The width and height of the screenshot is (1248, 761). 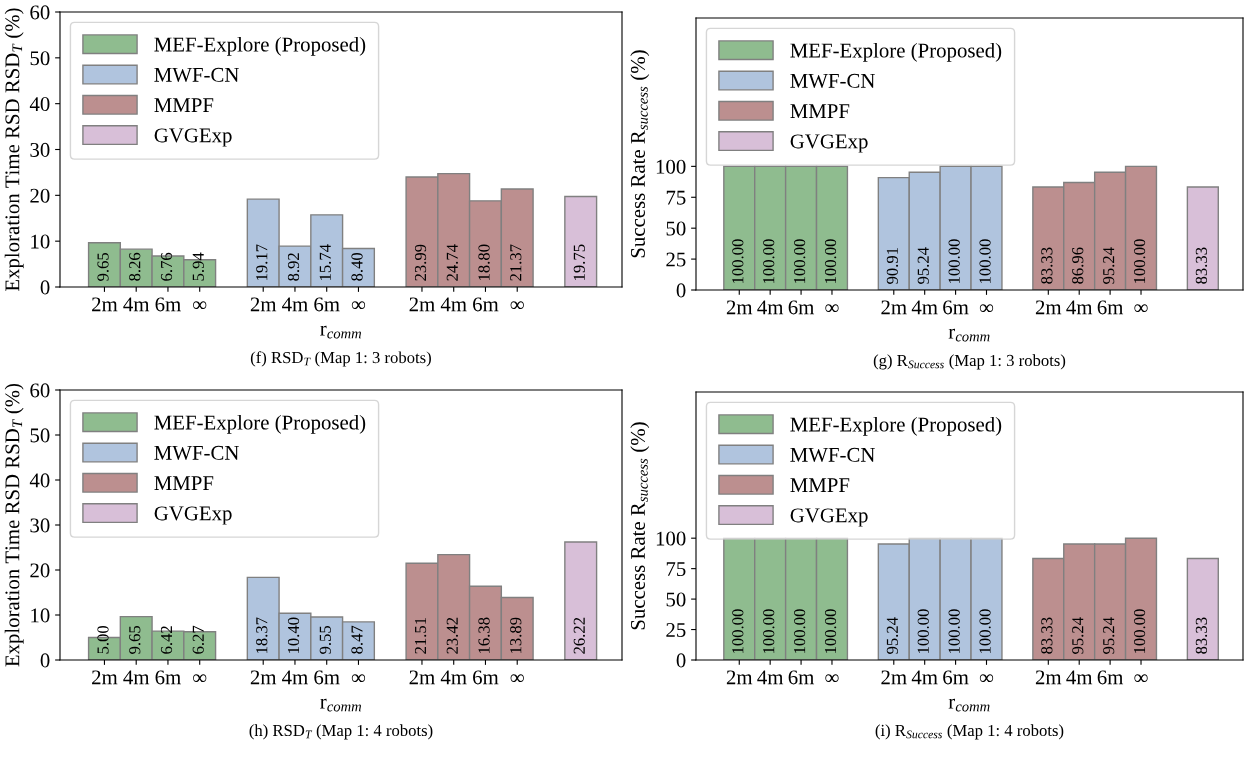 What do you see at coordinates (357, 266) in the screenshot?
I see `data-label: 8.40` at bounding box center [357, 266].